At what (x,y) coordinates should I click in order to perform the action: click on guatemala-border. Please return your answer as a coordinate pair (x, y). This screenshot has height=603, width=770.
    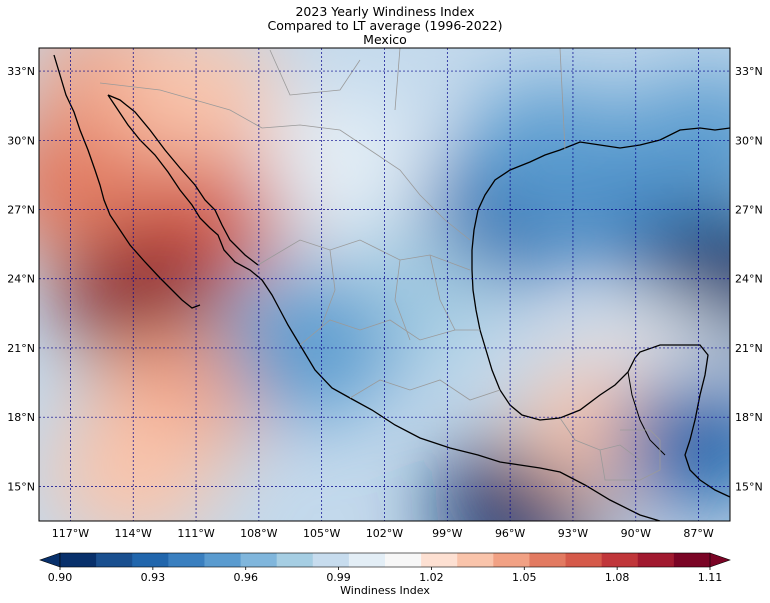
    Looking at the image, I should click on (630, 455).